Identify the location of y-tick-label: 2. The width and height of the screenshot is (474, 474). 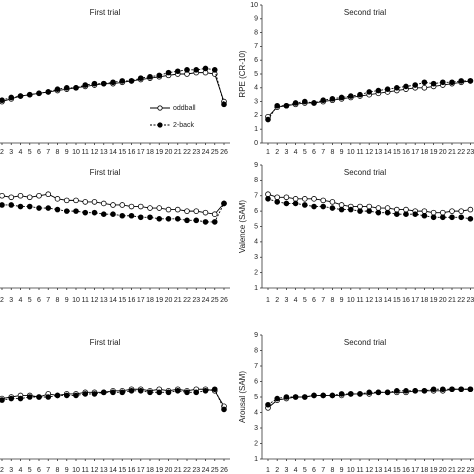
(256, 115).